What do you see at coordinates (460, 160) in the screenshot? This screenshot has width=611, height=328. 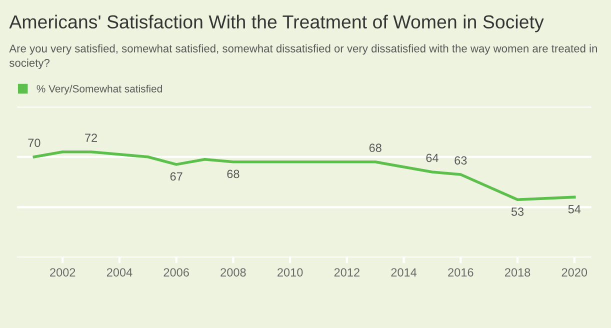 I see `data-label: 63` at bounding box center [460, 160].